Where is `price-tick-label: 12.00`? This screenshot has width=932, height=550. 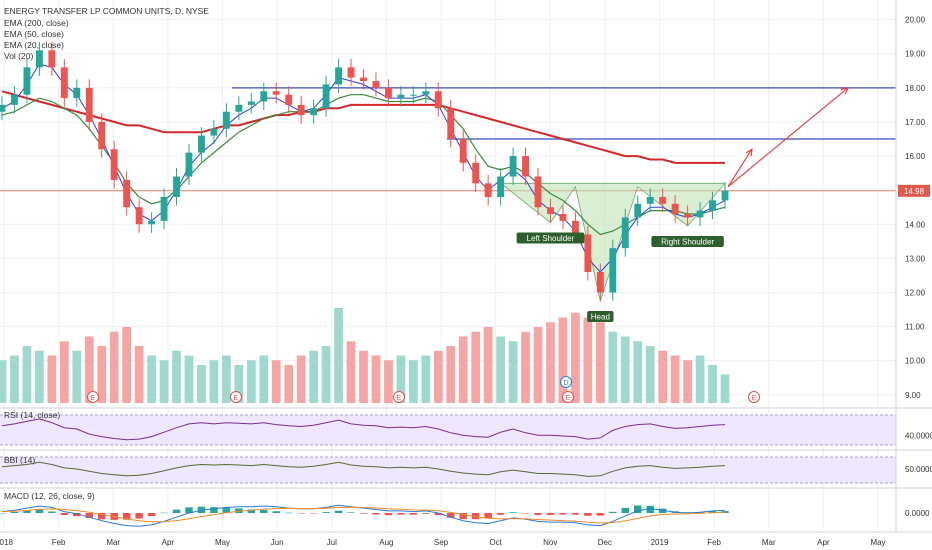 price-tick-label: 12.00 is located at coordinates (915, 292).